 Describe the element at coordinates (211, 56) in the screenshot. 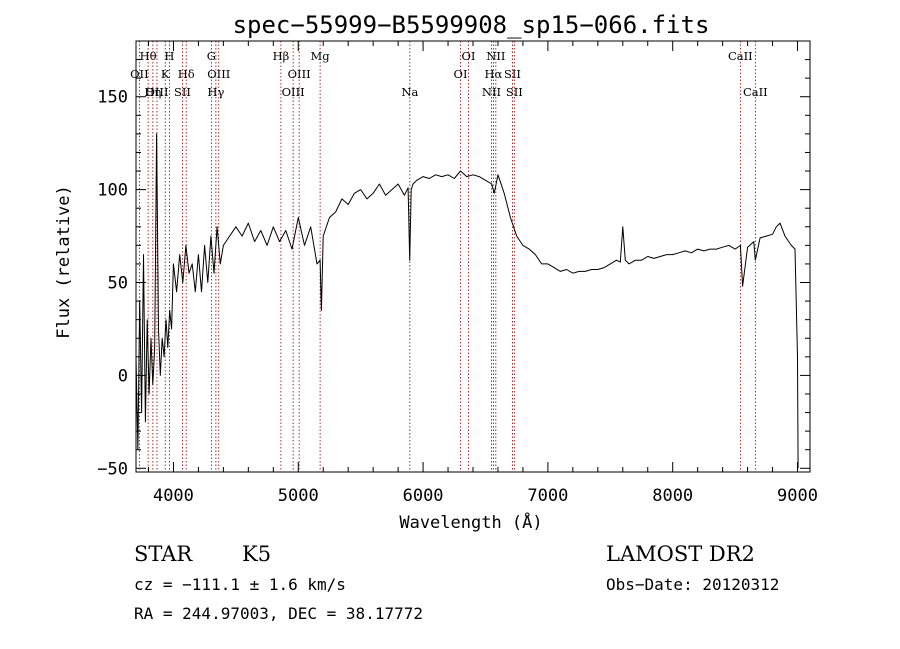

I see `line-marker-label: G` at that location.